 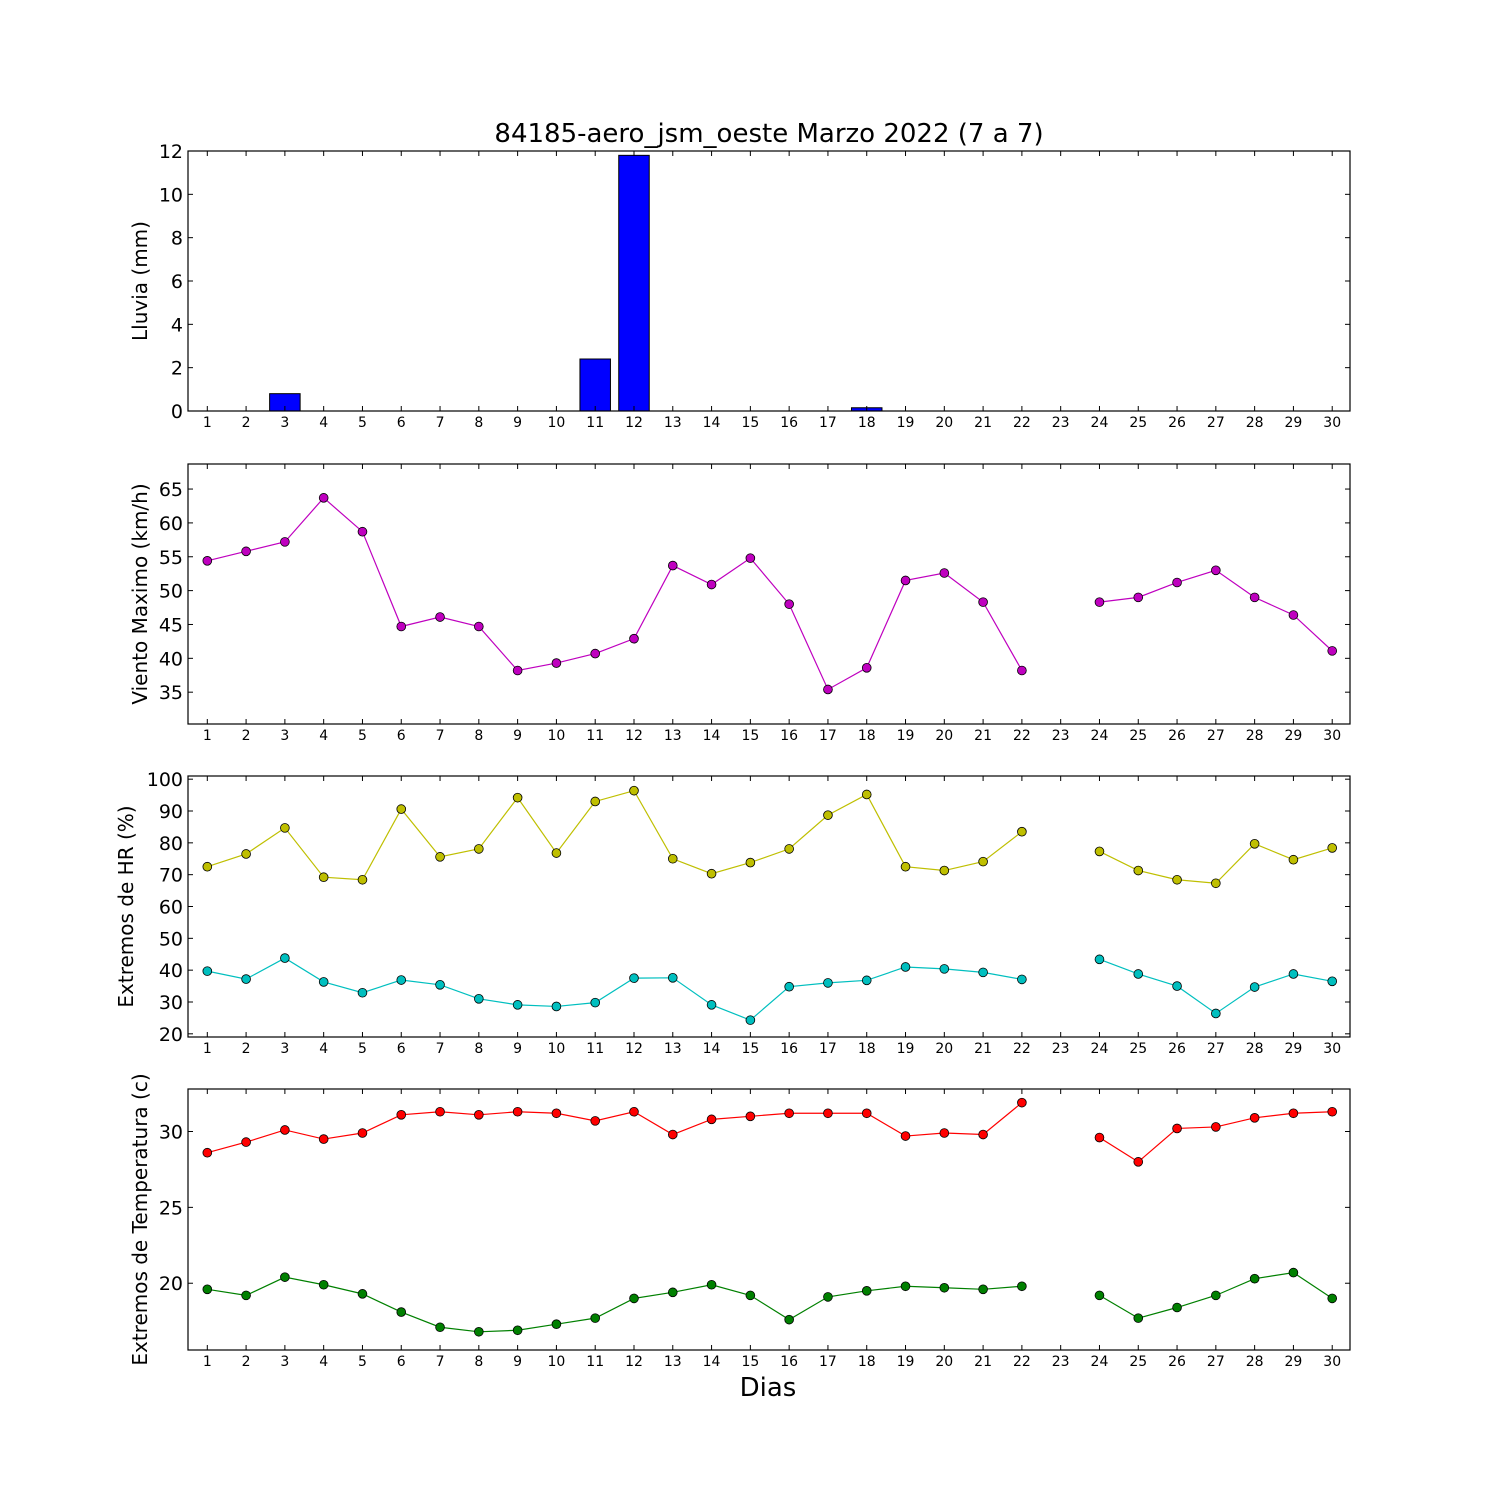 What do you see at coordinates (171, 844) in the screenshot?
I see `y-tick-label: 80` at bounding box center [171, 844].